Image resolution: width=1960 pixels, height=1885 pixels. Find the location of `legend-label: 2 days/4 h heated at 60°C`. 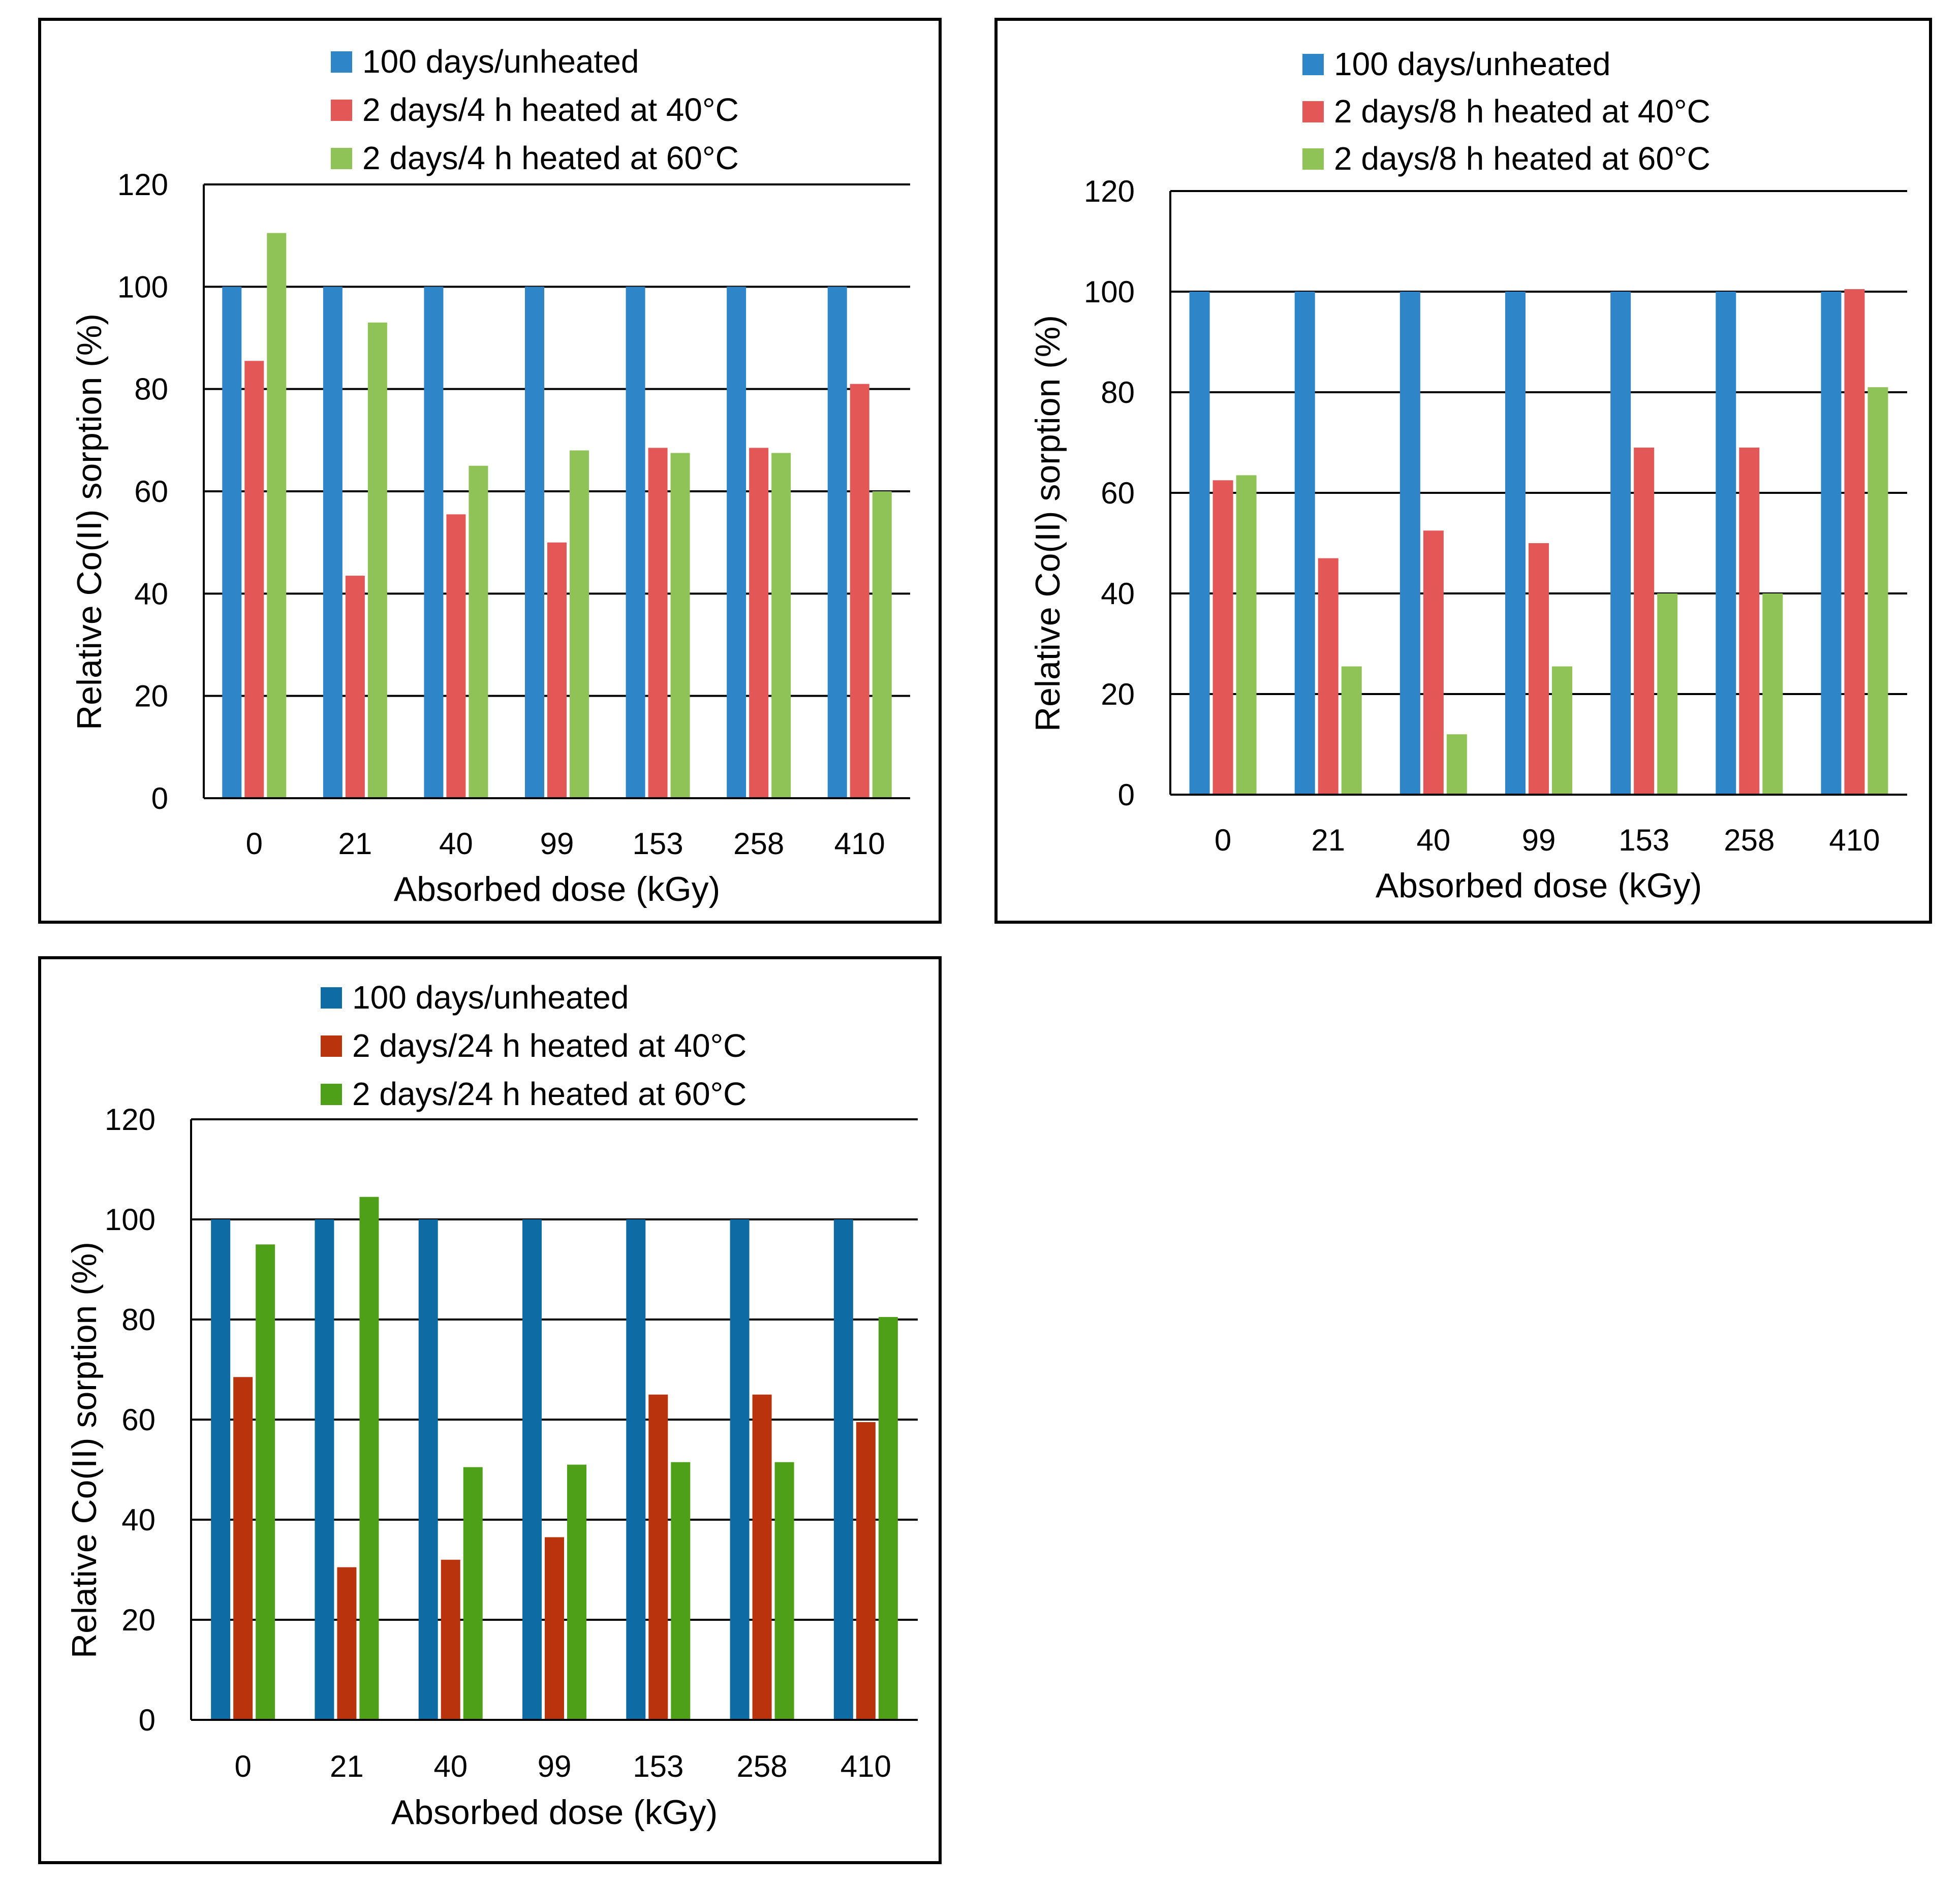

legend-label: 2 days/4 h heated at 60°C is located at coordinates (550, 158).